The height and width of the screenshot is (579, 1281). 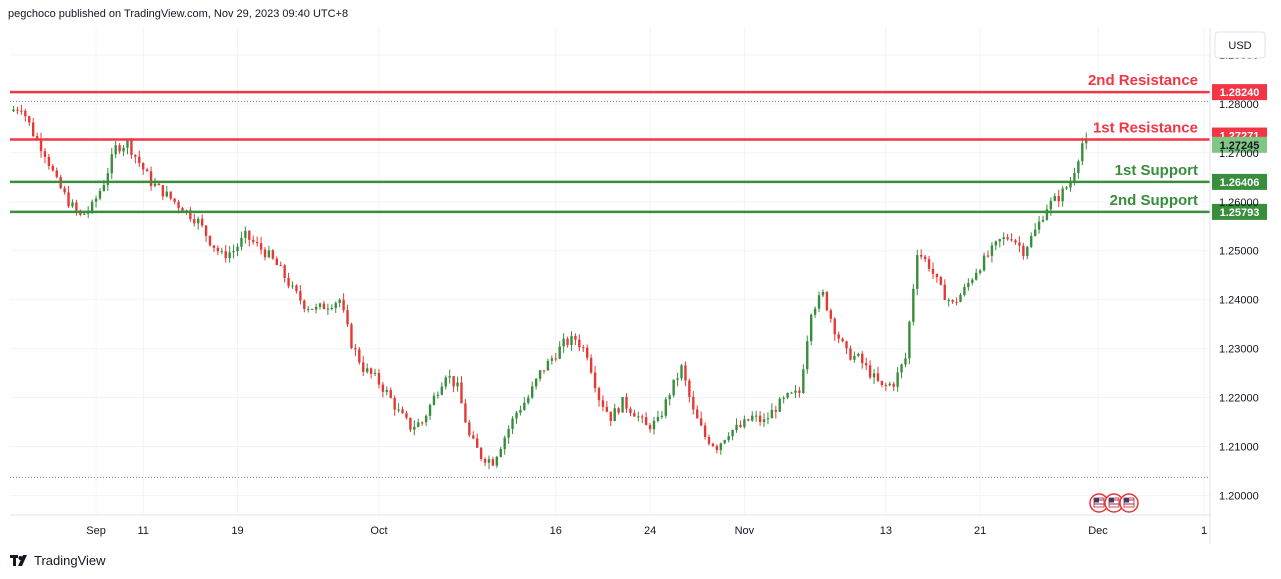 I want to click on event-markers, so click(x=1114, y=503).